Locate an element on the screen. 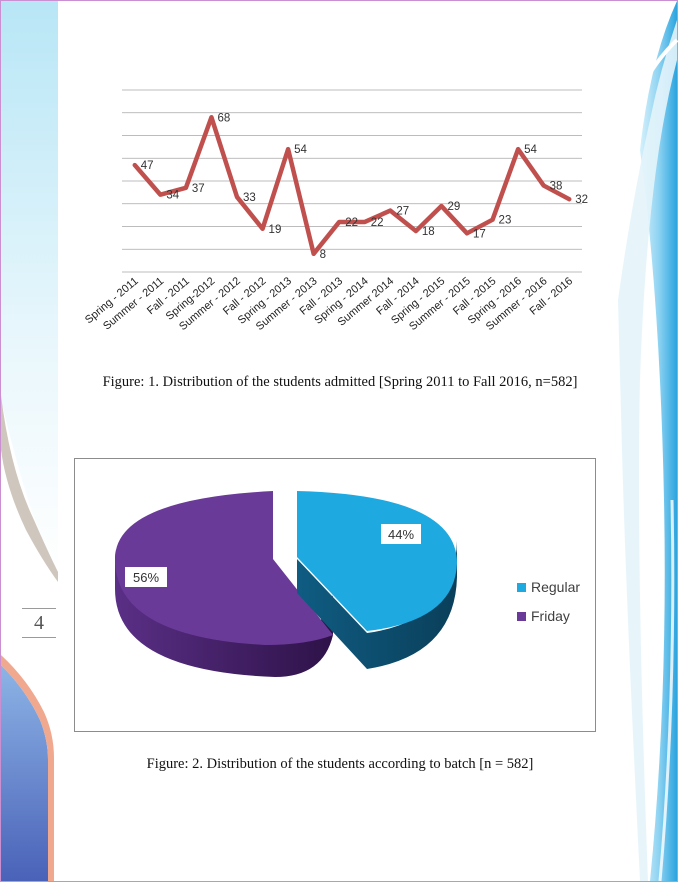  data-label: 34 is located at coordinates (172, 196).